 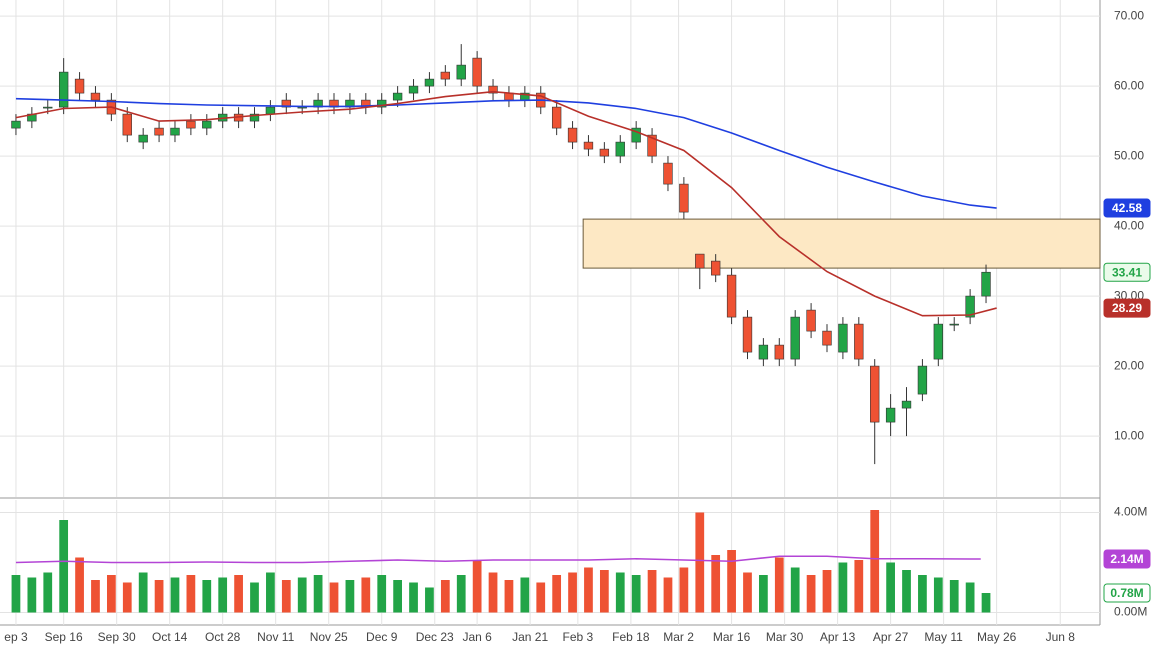 What do you see at coordinates (631, 637) in the screenshot?
I see `x-tick-label: Feb 18` at bounding box center [631, 637].